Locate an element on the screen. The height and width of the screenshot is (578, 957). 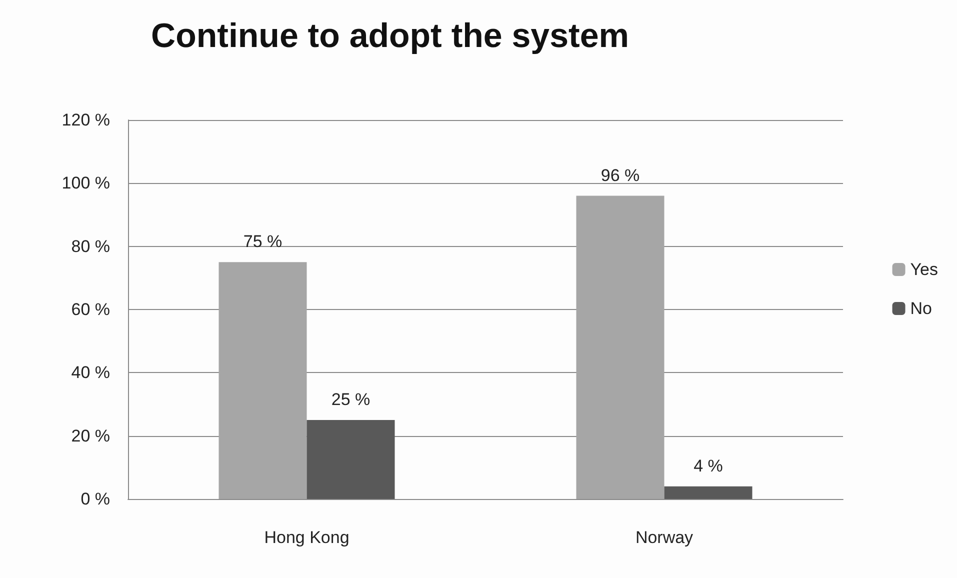
y-tick-label: 0 % is located at coordinates (95, 499).